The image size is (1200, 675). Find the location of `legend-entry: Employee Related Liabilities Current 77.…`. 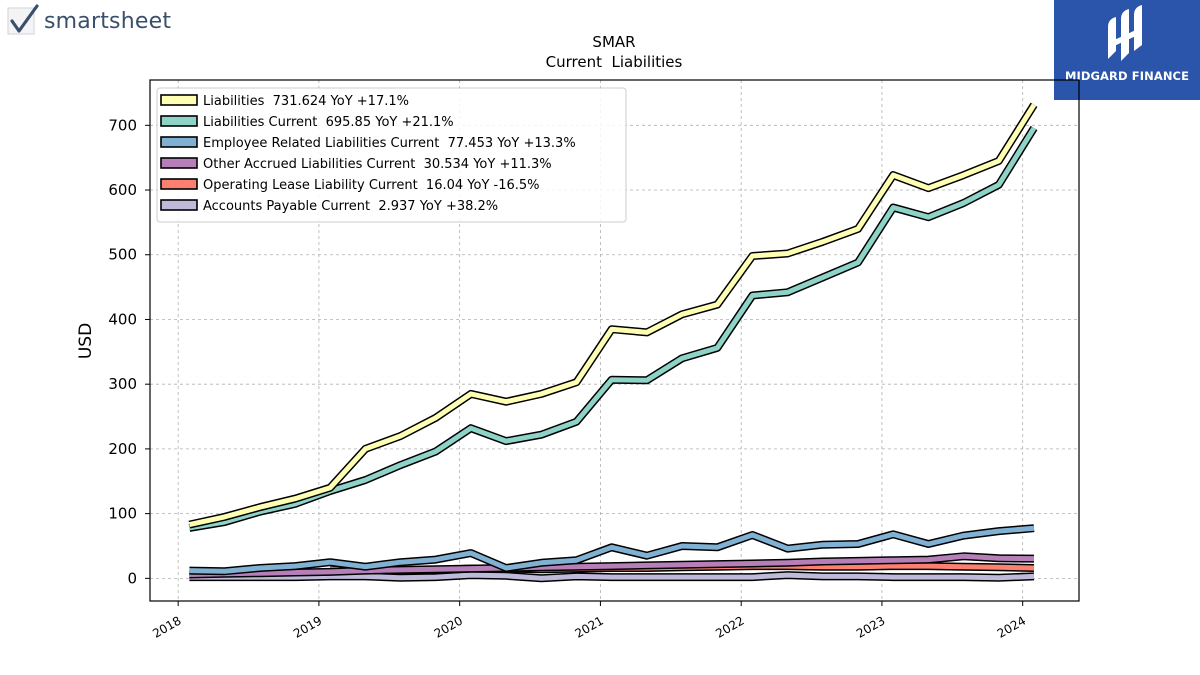

legend-entry: Employee Related Liabilities Current 77.… is located at coordinates (389, 143).